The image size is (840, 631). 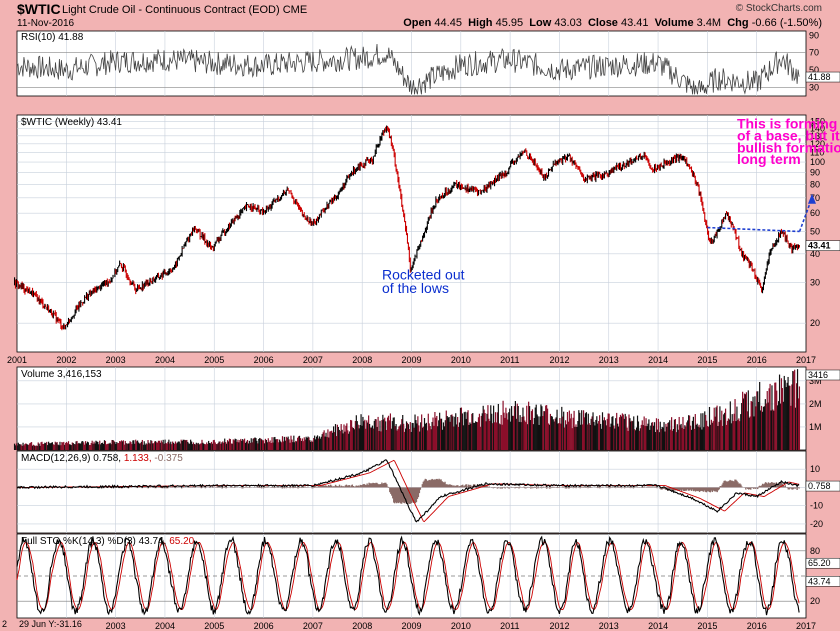 I want to click on price-xtick-2016: 2016, so click(x=757, y=360).